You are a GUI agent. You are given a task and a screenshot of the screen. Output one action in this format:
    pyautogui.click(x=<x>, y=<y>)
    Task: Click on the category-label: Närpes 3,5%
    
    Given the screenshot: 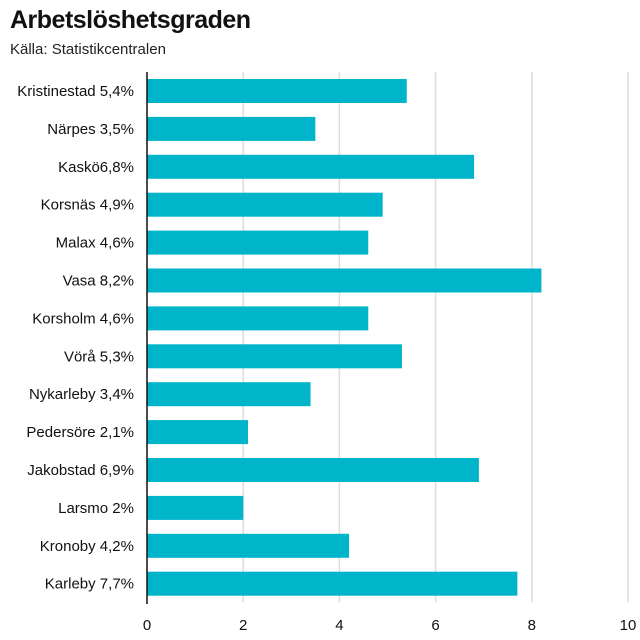 What is the action you would take?
    pyautogui.click(x=90, y=129)
    